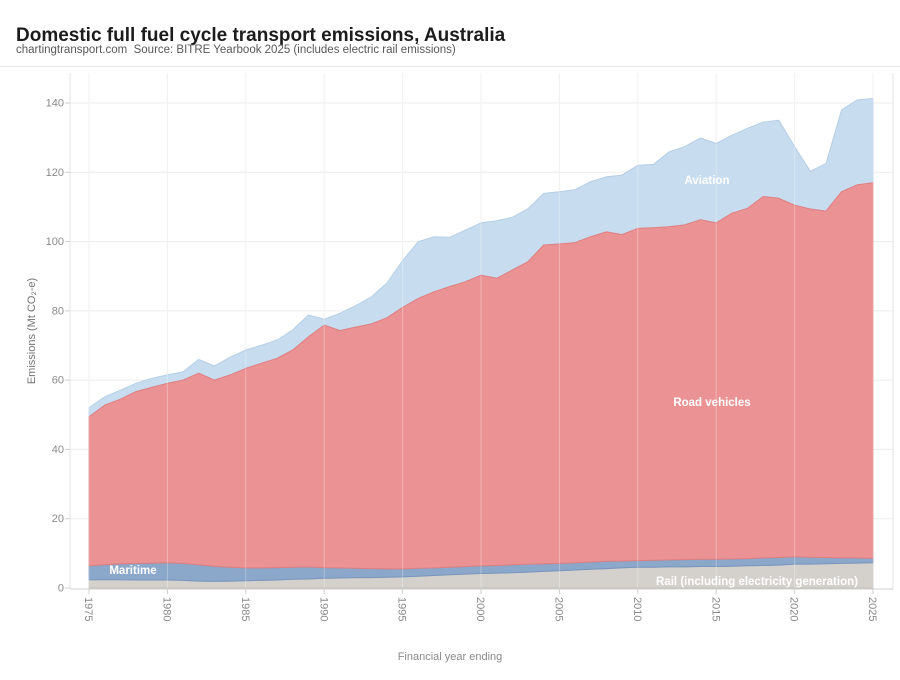 This screenshot has height=680, width=900. What do you see at coordinates (245, 609) in the screenshot?
I see `x-tick-label: 1985` at bounding box center [245, 609].